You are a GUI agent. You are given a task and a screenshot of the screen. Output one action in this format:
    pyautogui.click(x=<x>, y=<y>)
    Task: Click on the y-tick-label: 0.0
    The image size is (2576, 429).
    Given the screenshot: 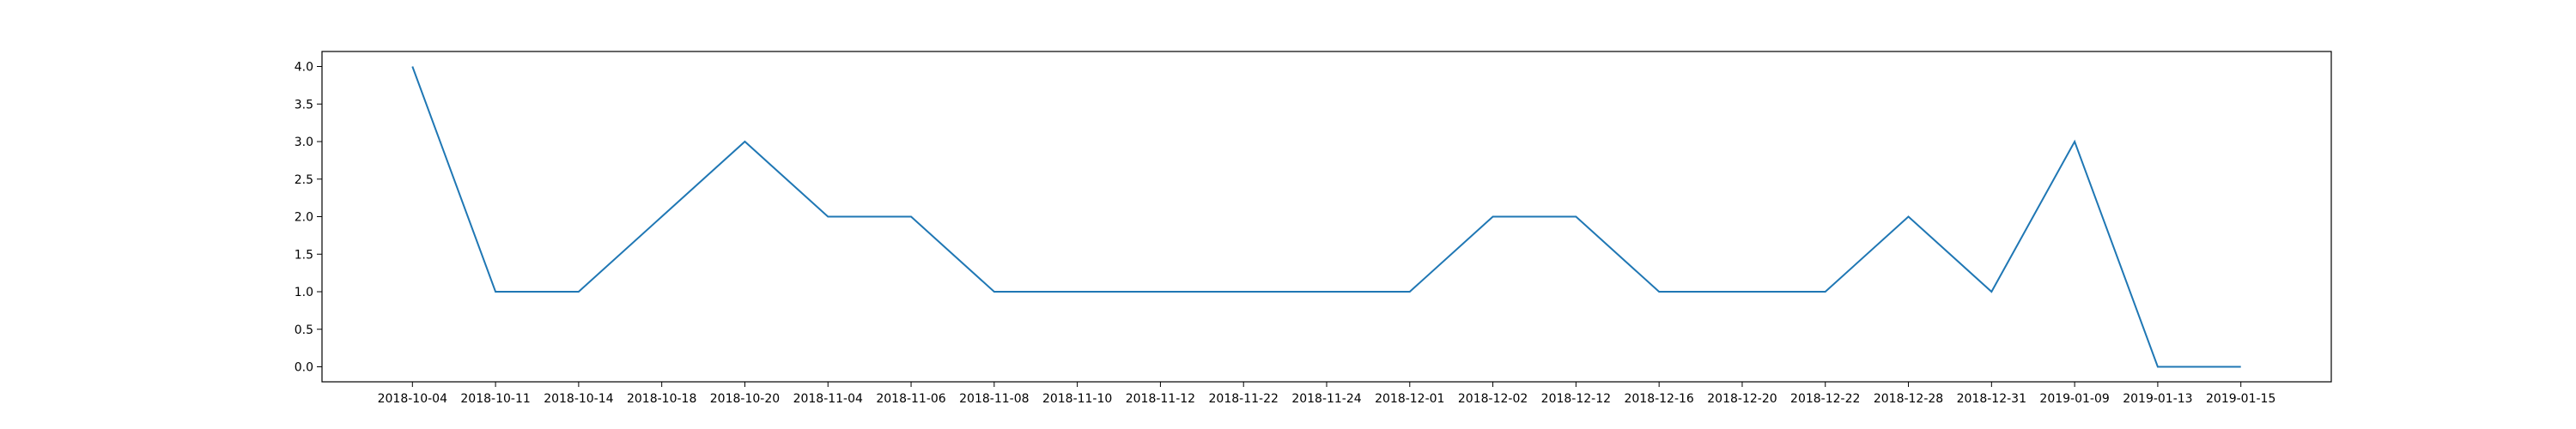 What is the action you would take?
    pyautogui.click(x=304, y=368)
    